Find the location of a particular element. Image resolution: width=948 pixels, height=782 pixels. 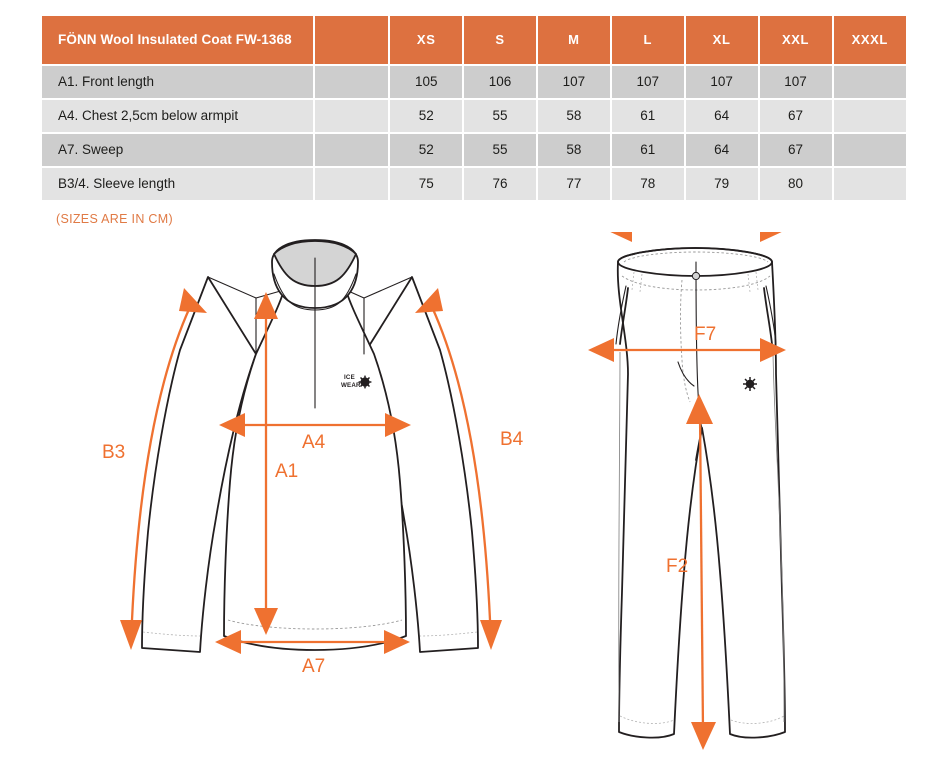

cell-s: 106 is located at coordinates (500, 82).